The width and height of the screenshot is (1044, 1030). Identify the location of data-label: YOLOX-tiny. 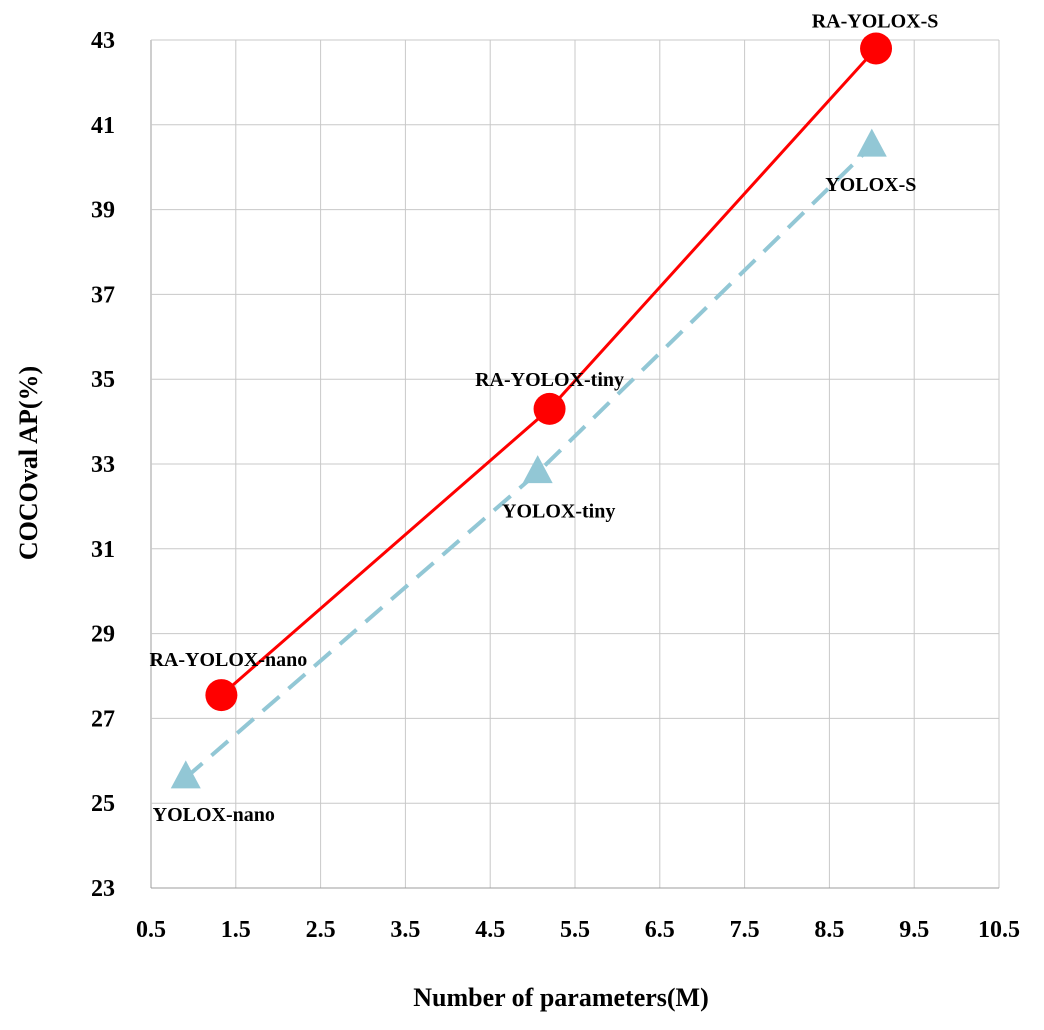
(558, 511).